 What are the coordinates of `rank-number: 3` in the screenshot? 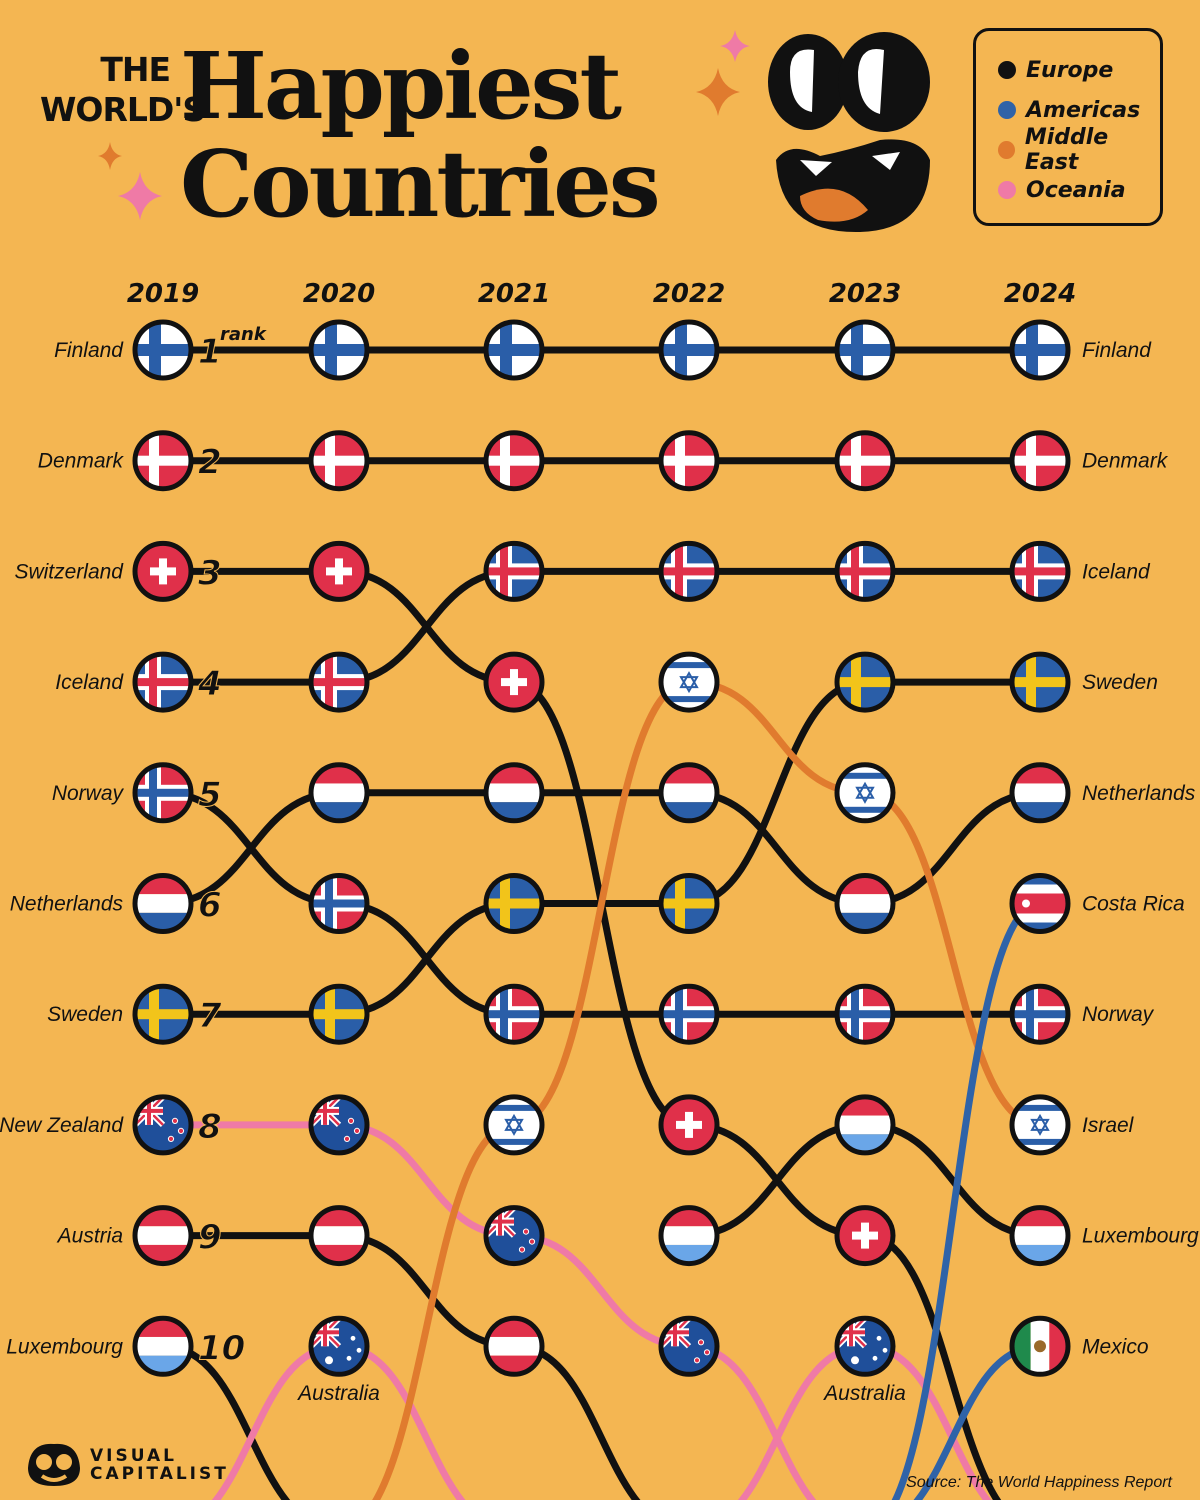 It's located at (210, 573).